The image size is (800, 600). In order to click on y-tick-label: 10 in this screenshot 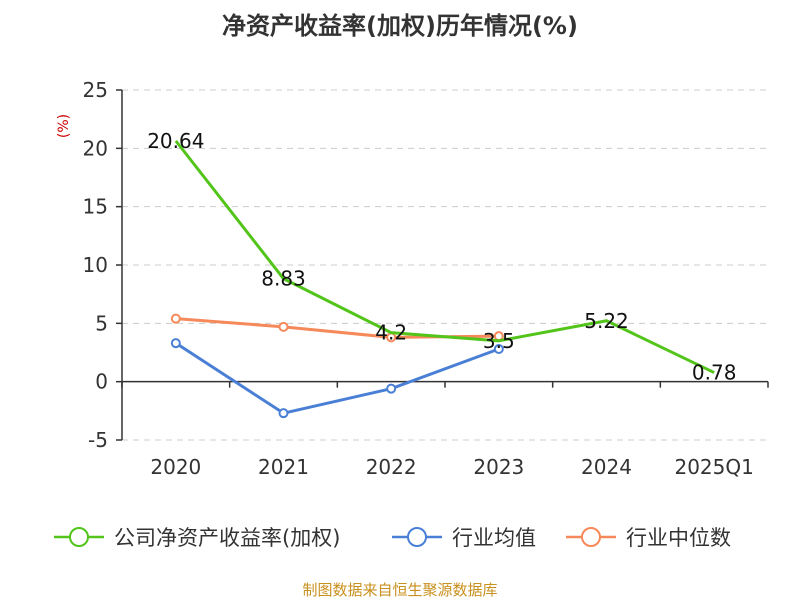, I will do `click(95, 265)`.